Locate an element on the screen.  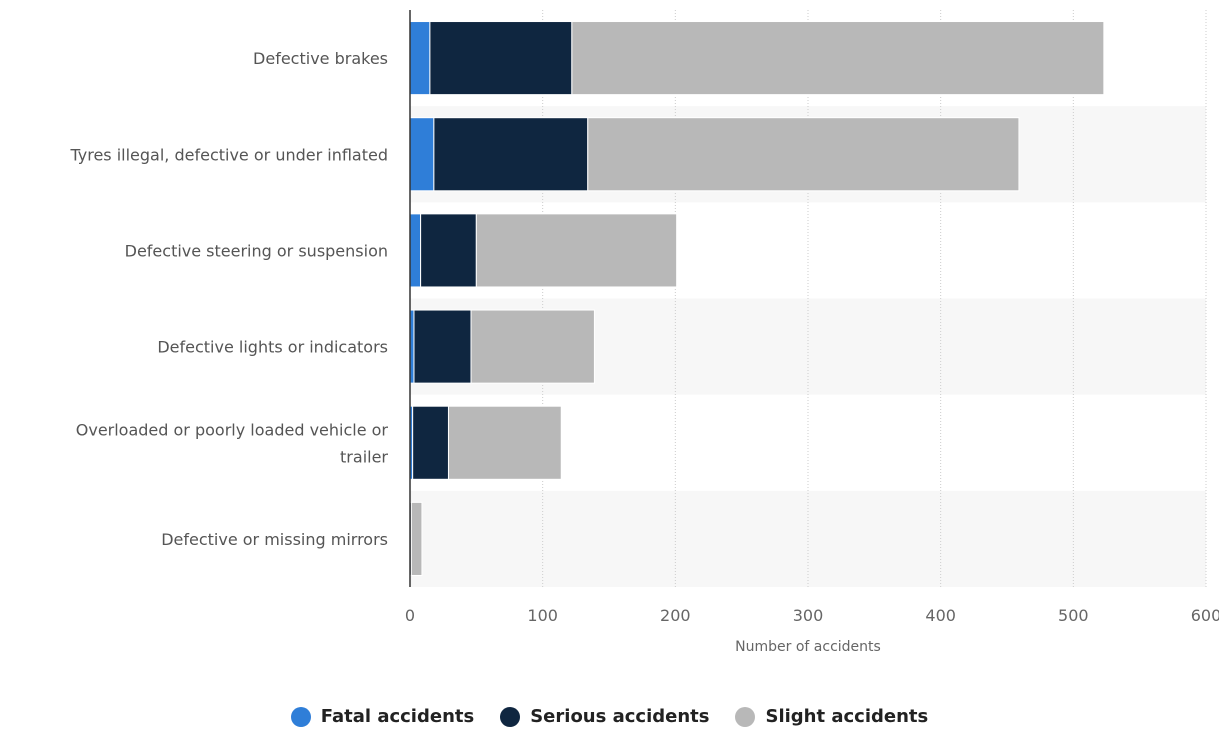
x-tick-label: 100 is located at coordinates (542, 615).